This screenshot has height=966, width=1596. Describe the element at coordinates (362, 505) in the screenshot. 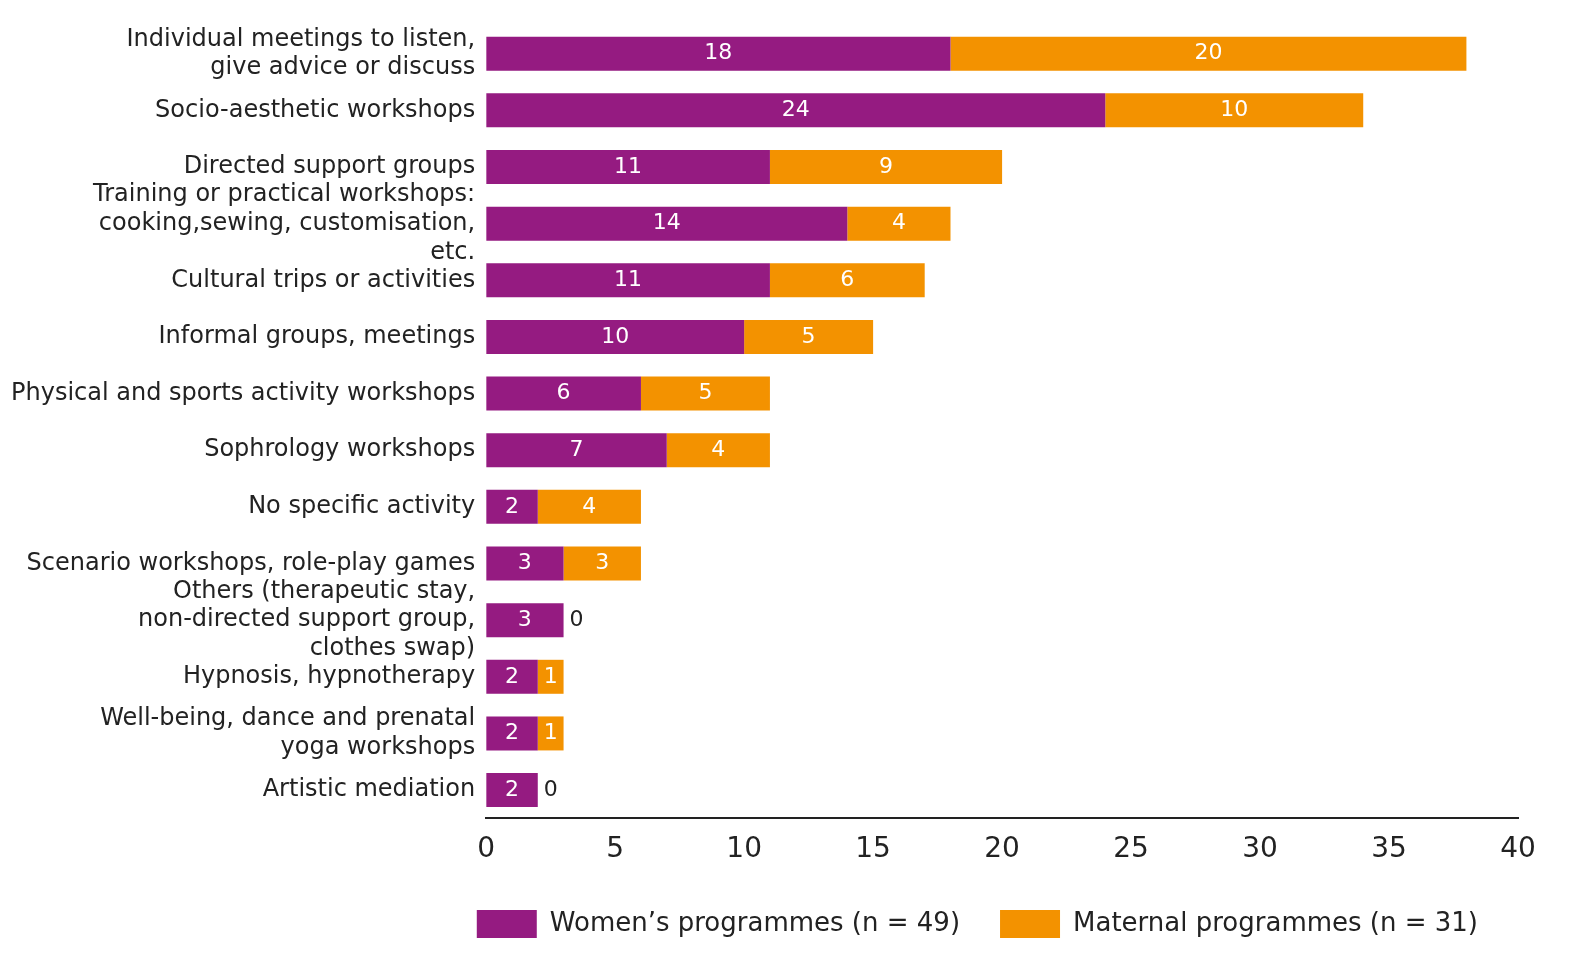

I see `y-tick-label: No specific activity` at that location.